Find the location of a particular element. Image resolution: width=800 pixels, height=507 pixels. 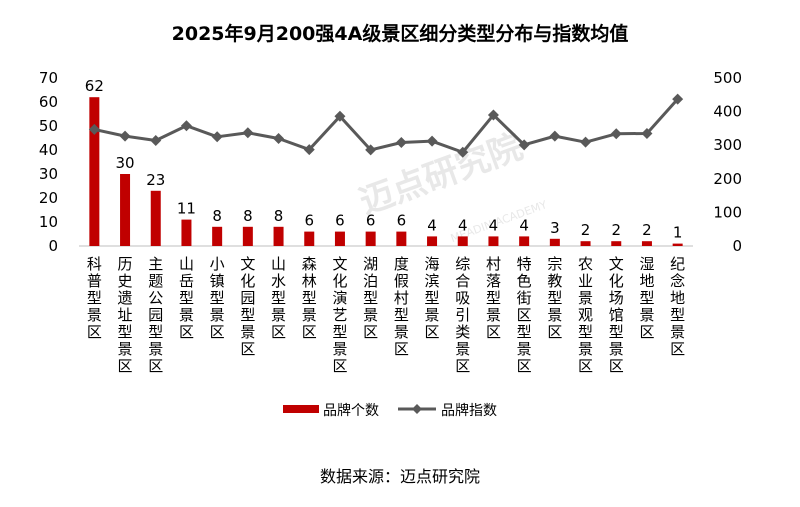

left-axis-tick-label: 20 is located at coordinates (48, 198).